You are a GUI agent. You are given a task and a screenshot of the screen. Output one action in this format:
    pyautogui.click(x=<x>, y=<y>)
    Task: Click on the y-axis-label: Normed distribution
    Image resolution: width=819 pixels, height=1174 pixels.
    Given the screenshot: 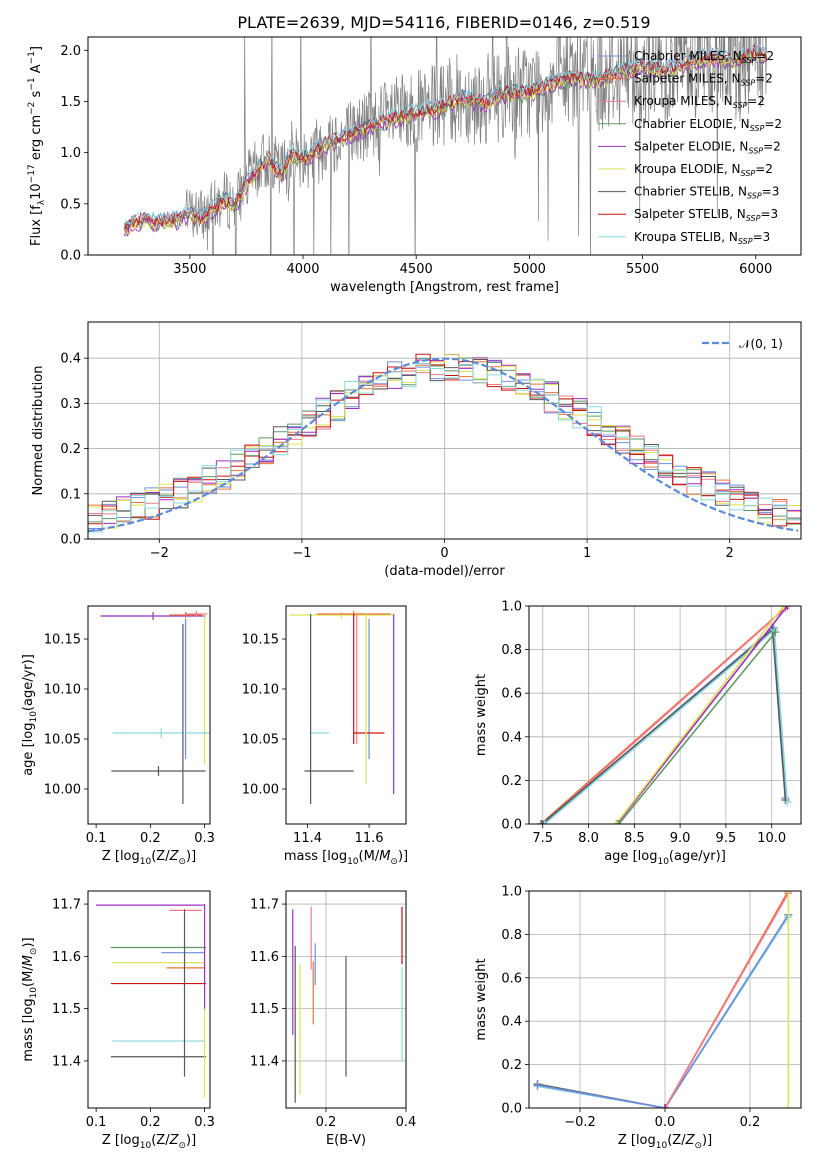 What is the action you would take?
    pyautogui.click(x=38, y=431)
    